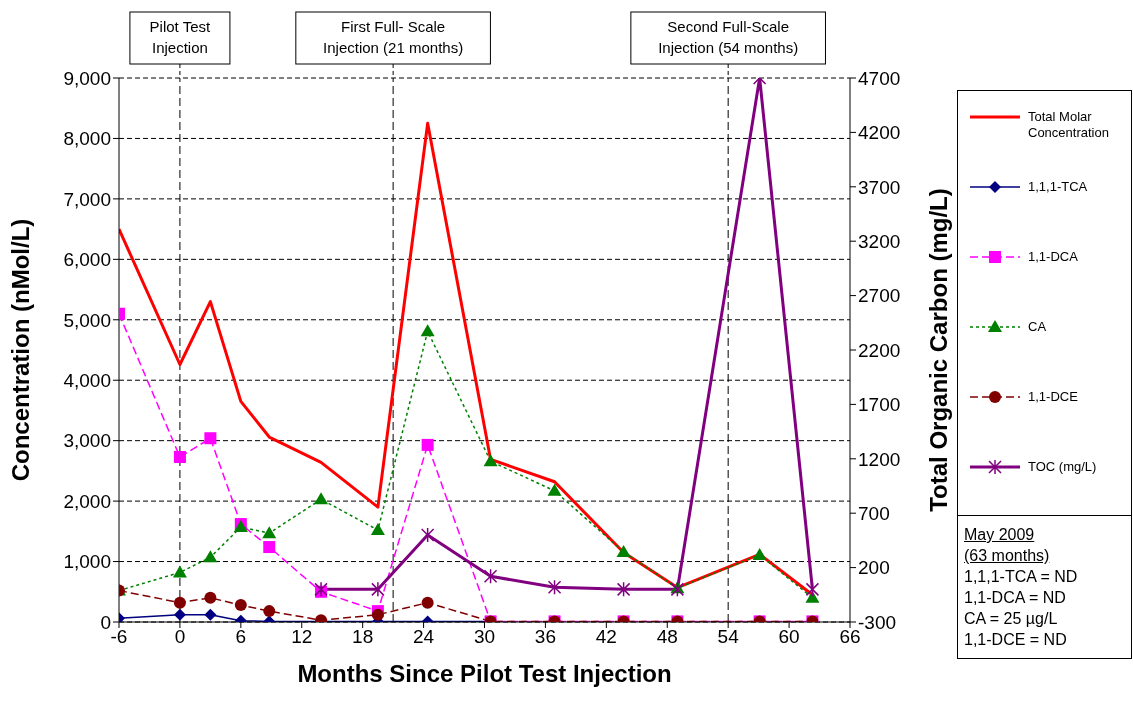  What do you see at coordinates (1053, 397) in the screenshot?
I see `legend-label: 1,1-DCE` at bounding box center [1053, 397].